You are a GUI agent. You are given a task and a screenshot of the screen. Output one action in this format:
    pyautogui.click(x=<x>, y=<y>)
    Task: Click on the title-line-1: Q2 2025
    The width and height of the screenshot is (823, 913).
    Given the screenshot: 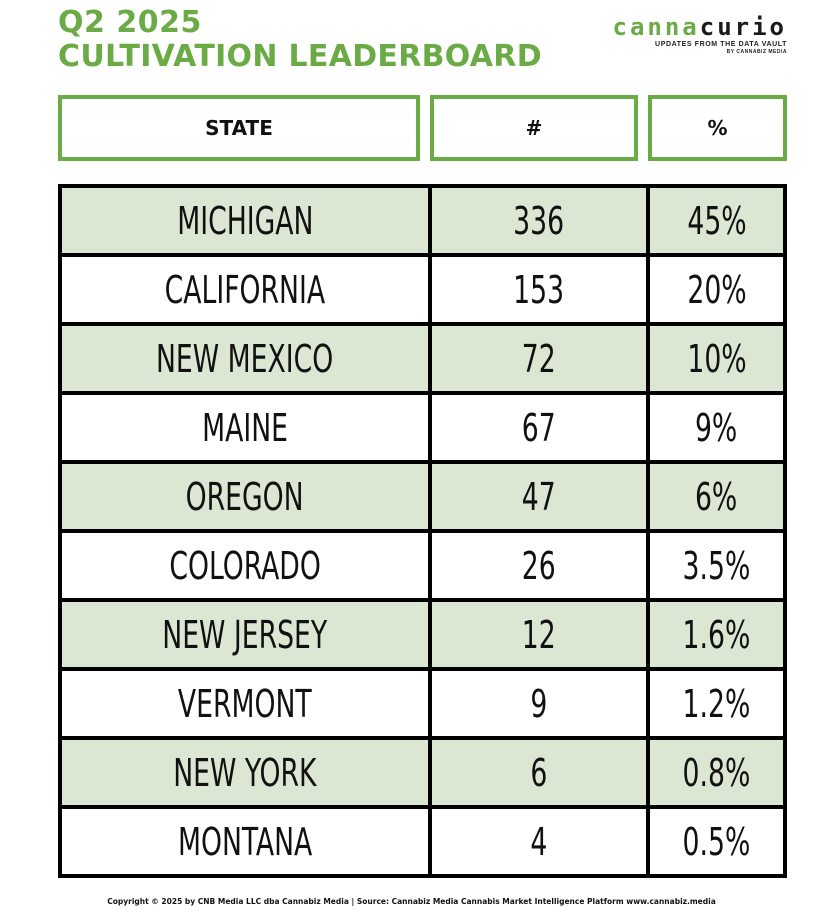 What is the action you would take?
    pyautogui.click(x=130, y=22)
    